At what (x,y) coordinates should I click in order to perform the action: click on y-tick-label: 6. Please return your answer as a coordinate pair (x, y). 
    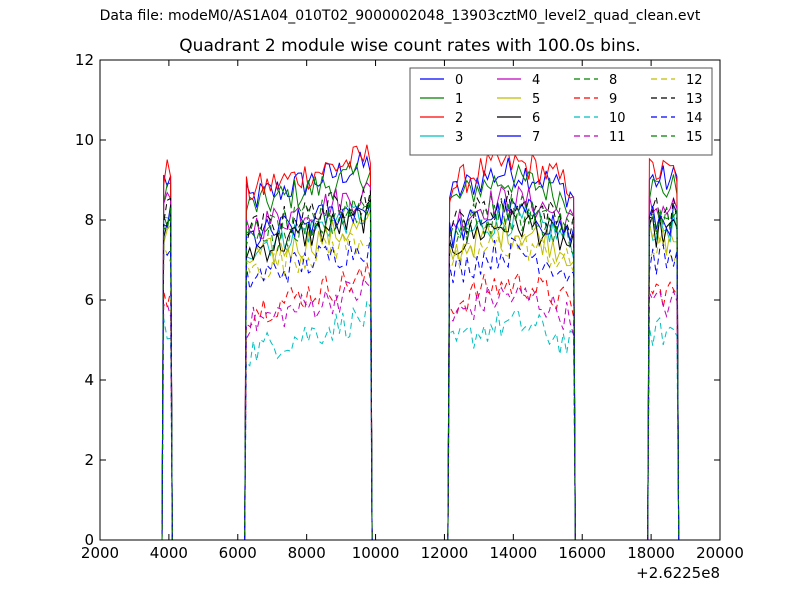
    Looking at the image, I should click on (89, 300).